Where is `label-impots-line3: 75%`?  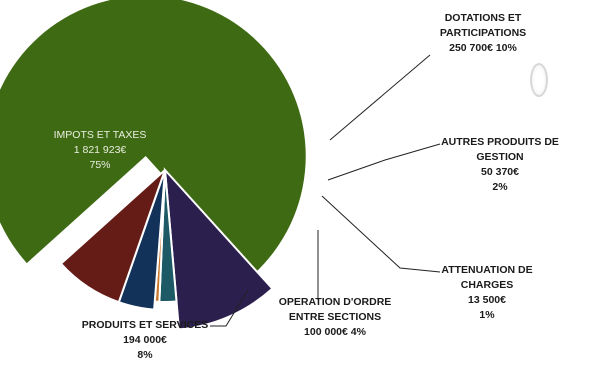 label-impots-line3: 75% is located at coordinates (100, 165).